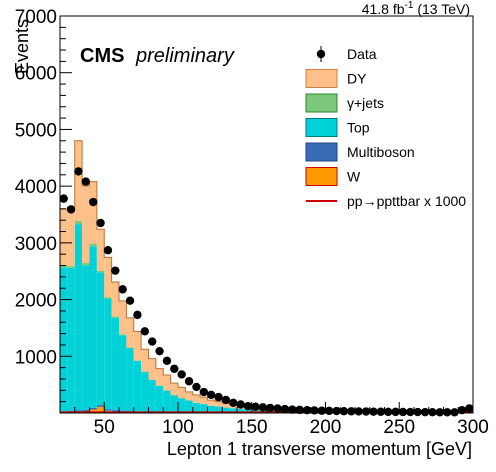 The height and width of the screenshot is (472, 496). I want to click on luminosity-exponent: -1, so click(409, 5).